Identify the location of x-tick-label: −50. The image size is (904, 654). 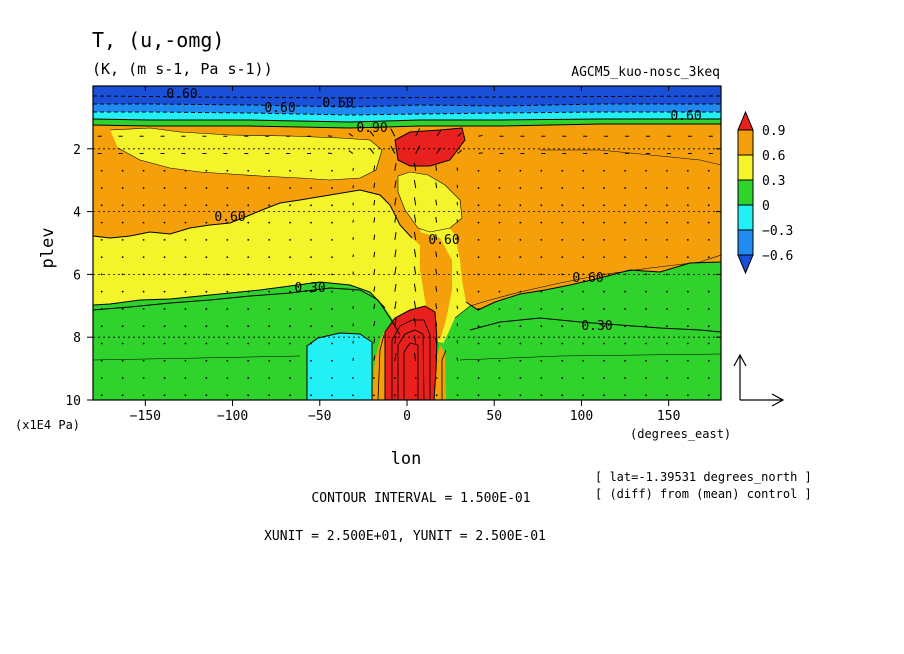
(319, 416).